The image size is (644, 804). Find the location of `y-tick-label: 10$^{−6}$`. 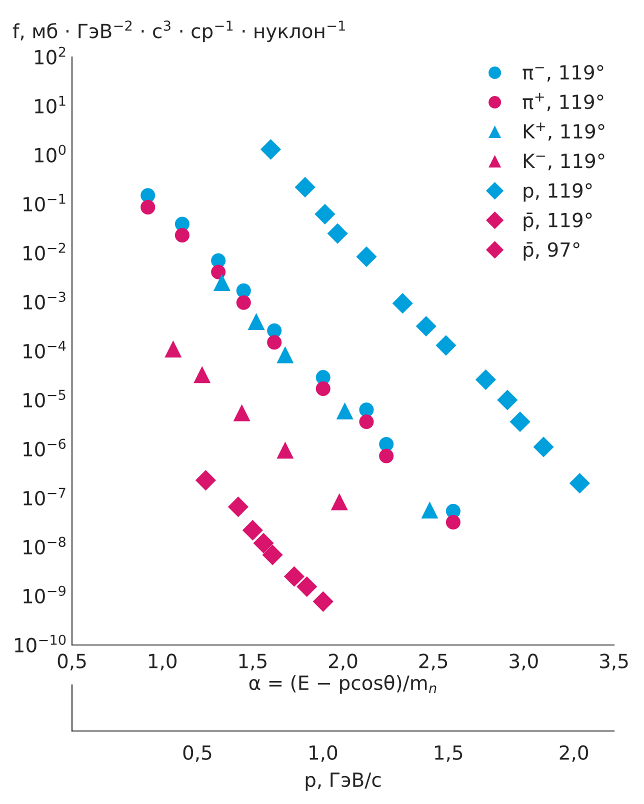

y-tick-label: 10$^{−6}$ is located at coordinates (45, 447).